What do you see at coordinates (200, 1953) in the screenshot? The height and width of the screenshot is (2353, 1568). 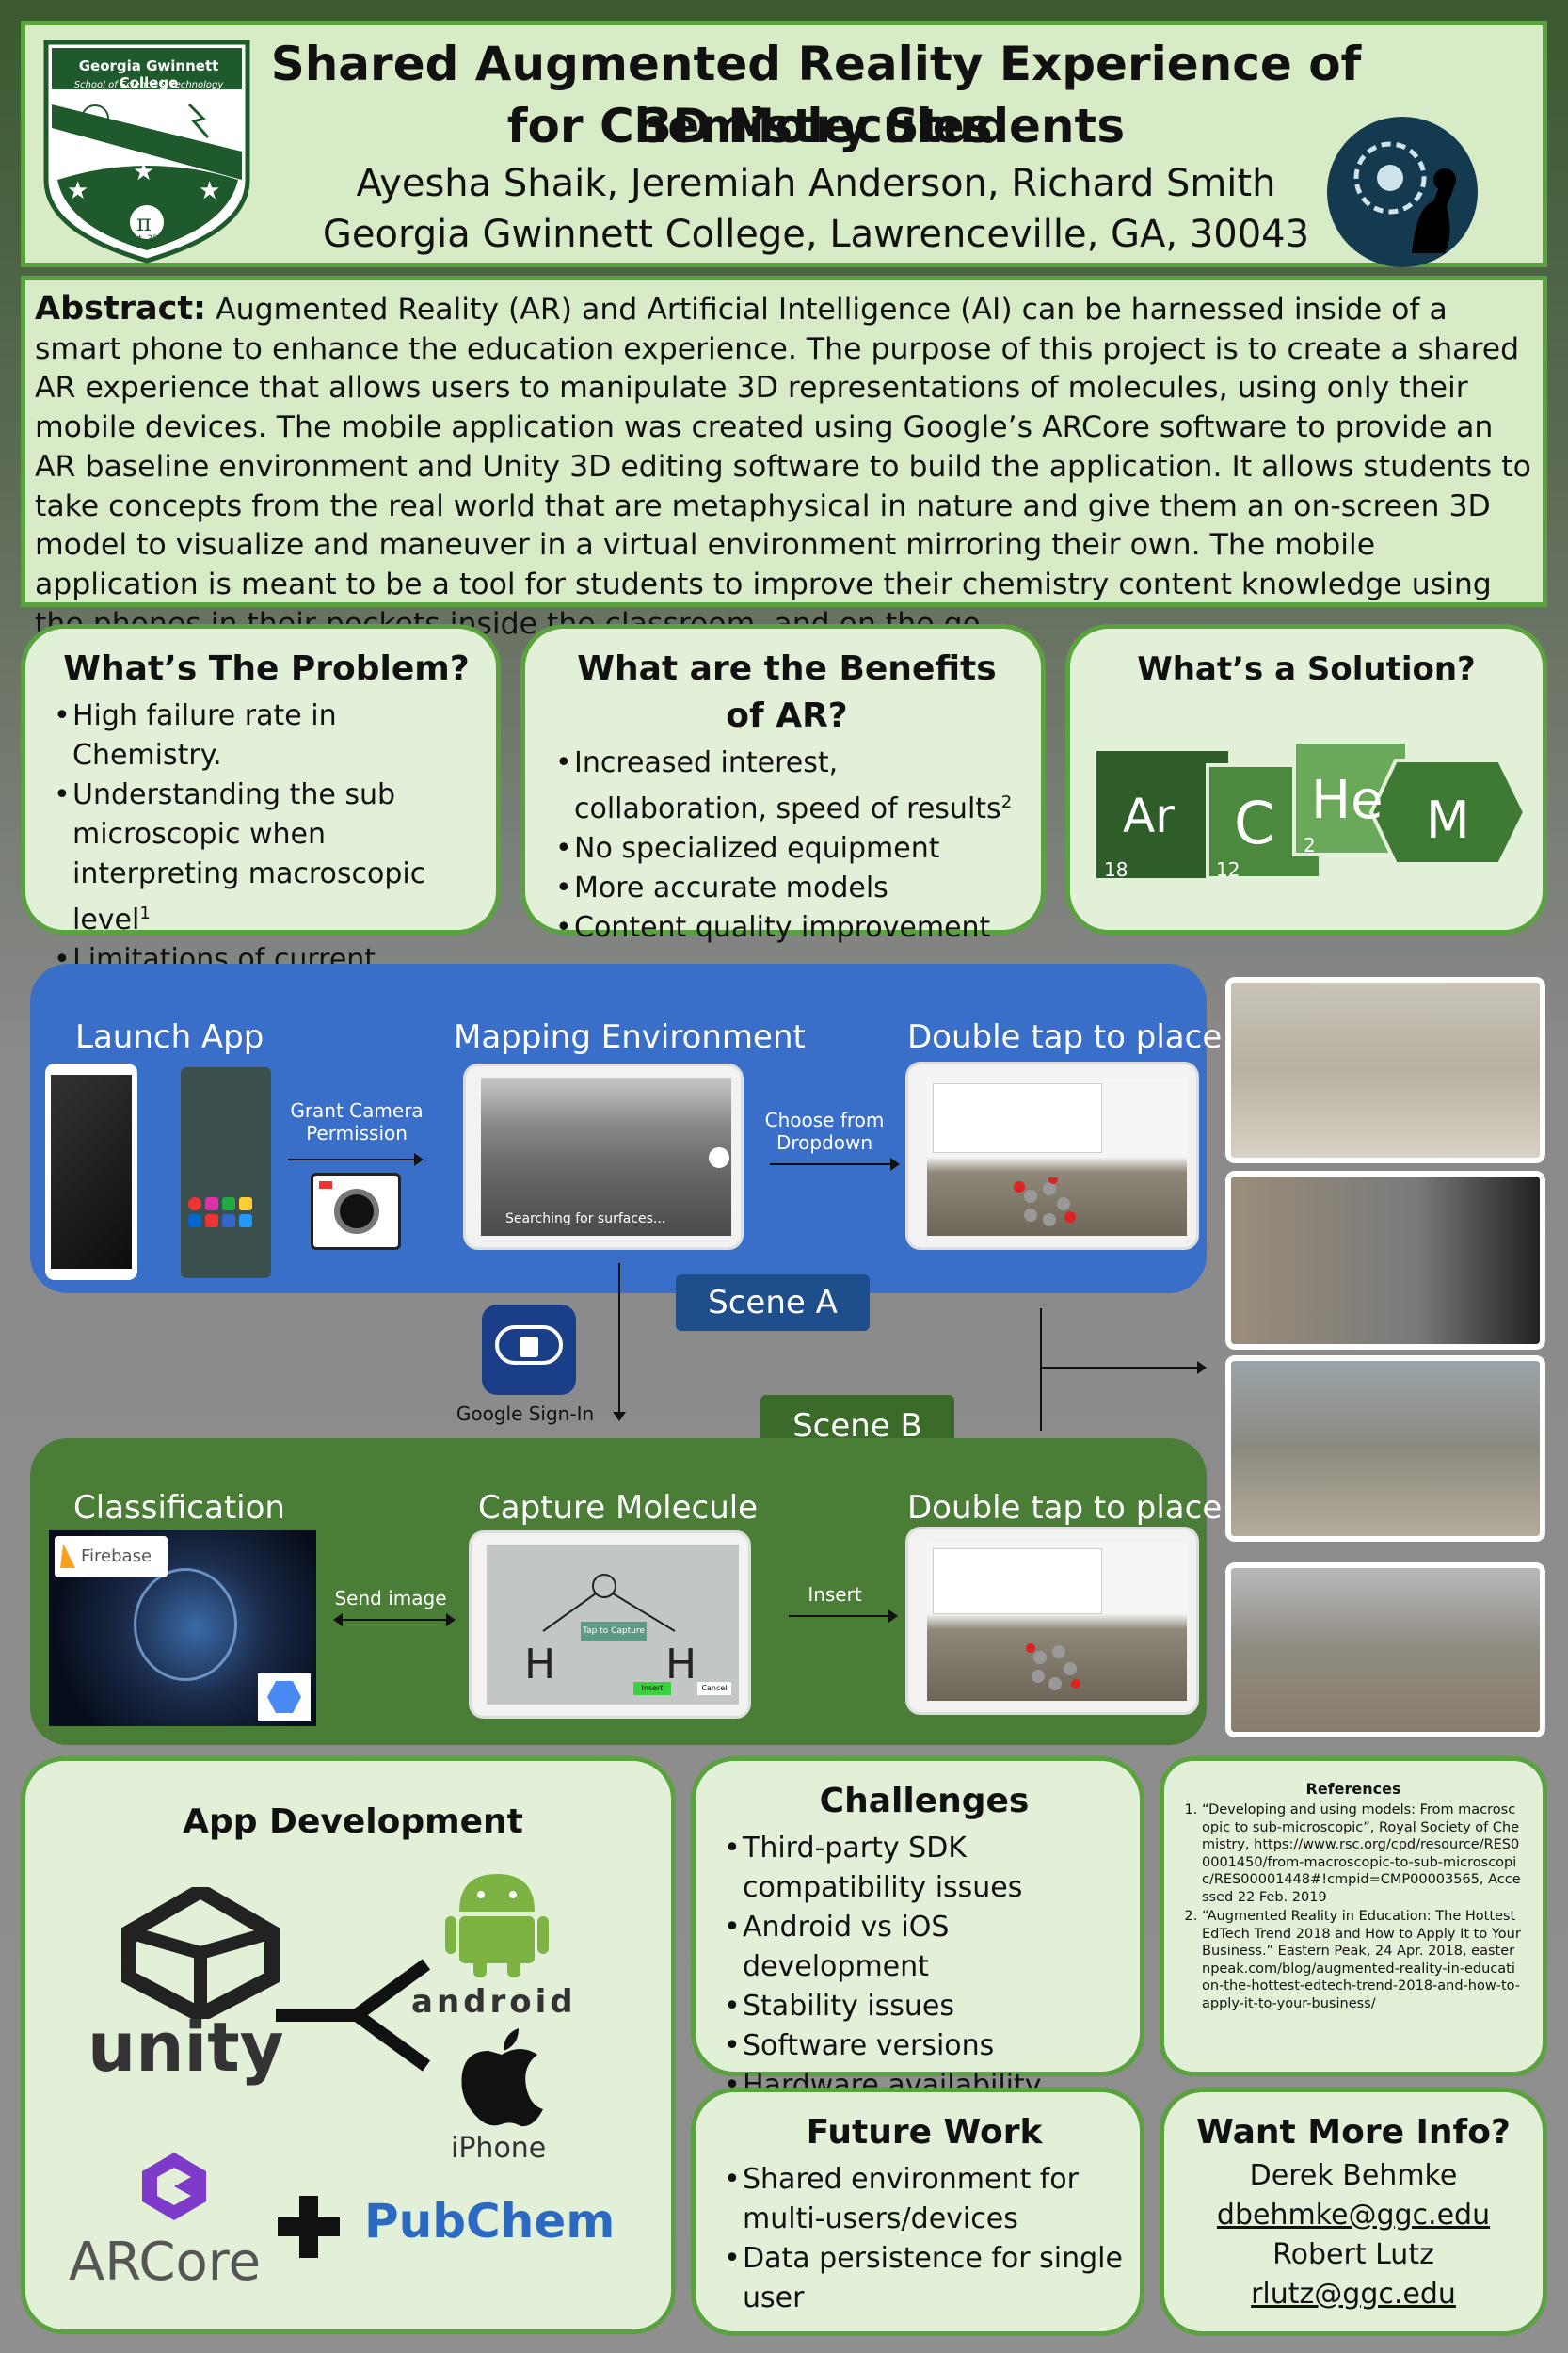 I see `unity-icon` at bounding box center [200, 1953].